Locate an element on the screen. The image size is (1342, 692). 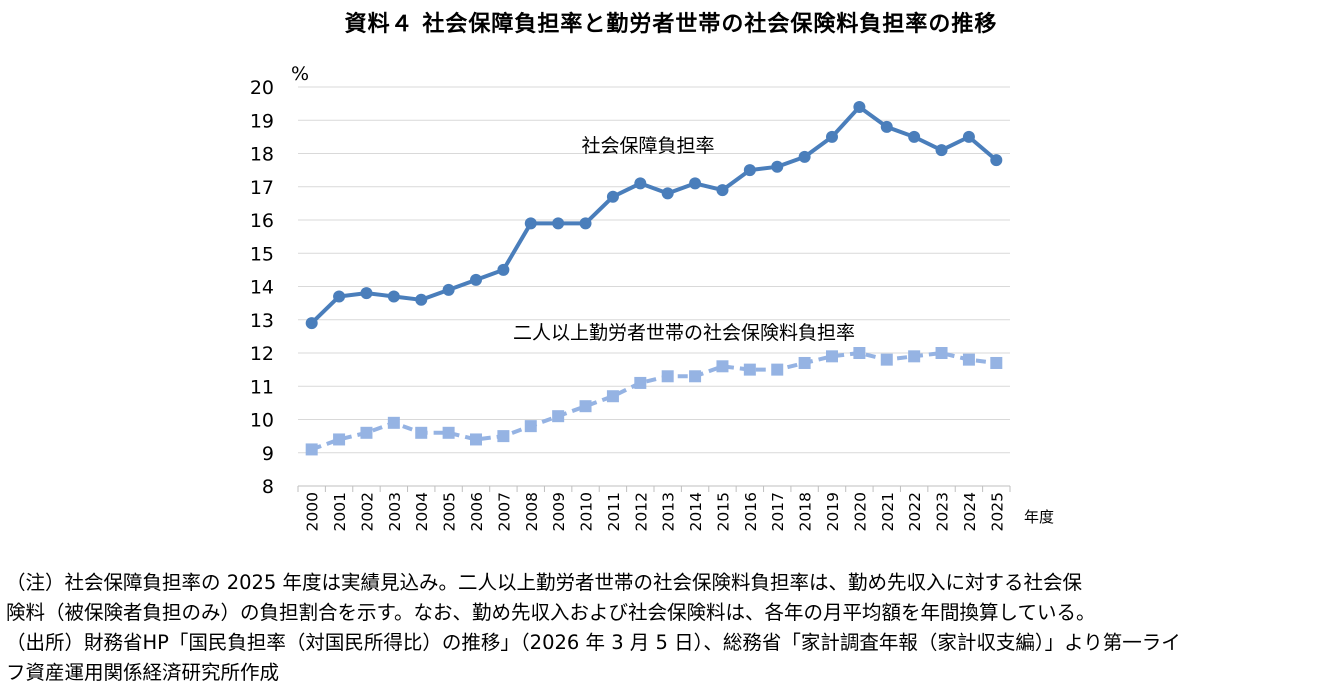
chart-title: 資料４ 社会保障負担率と勤労者世帯の社会保険料負担率の推移 is located at coordinates (671, 24).